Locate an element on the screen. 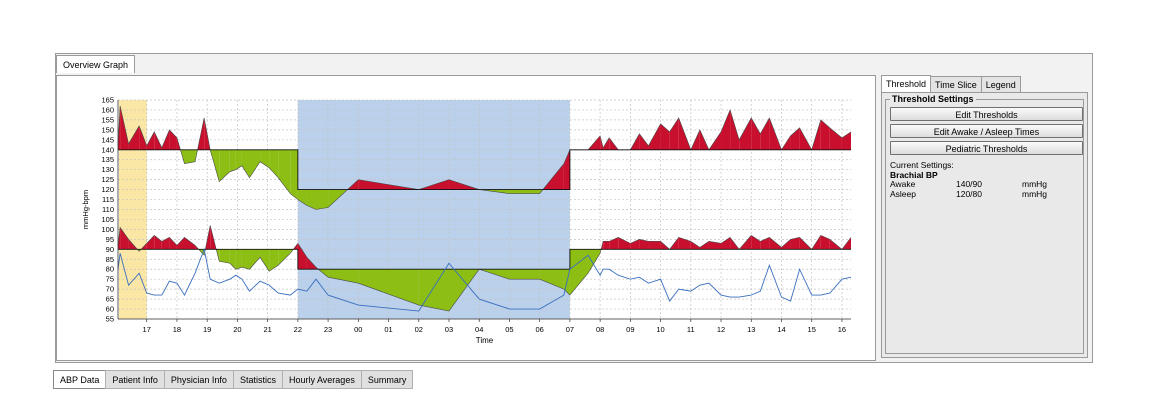 The height and width of the screenshot is (402, 1162). y-tick-label: 155 is located at coordinates (107, 119).